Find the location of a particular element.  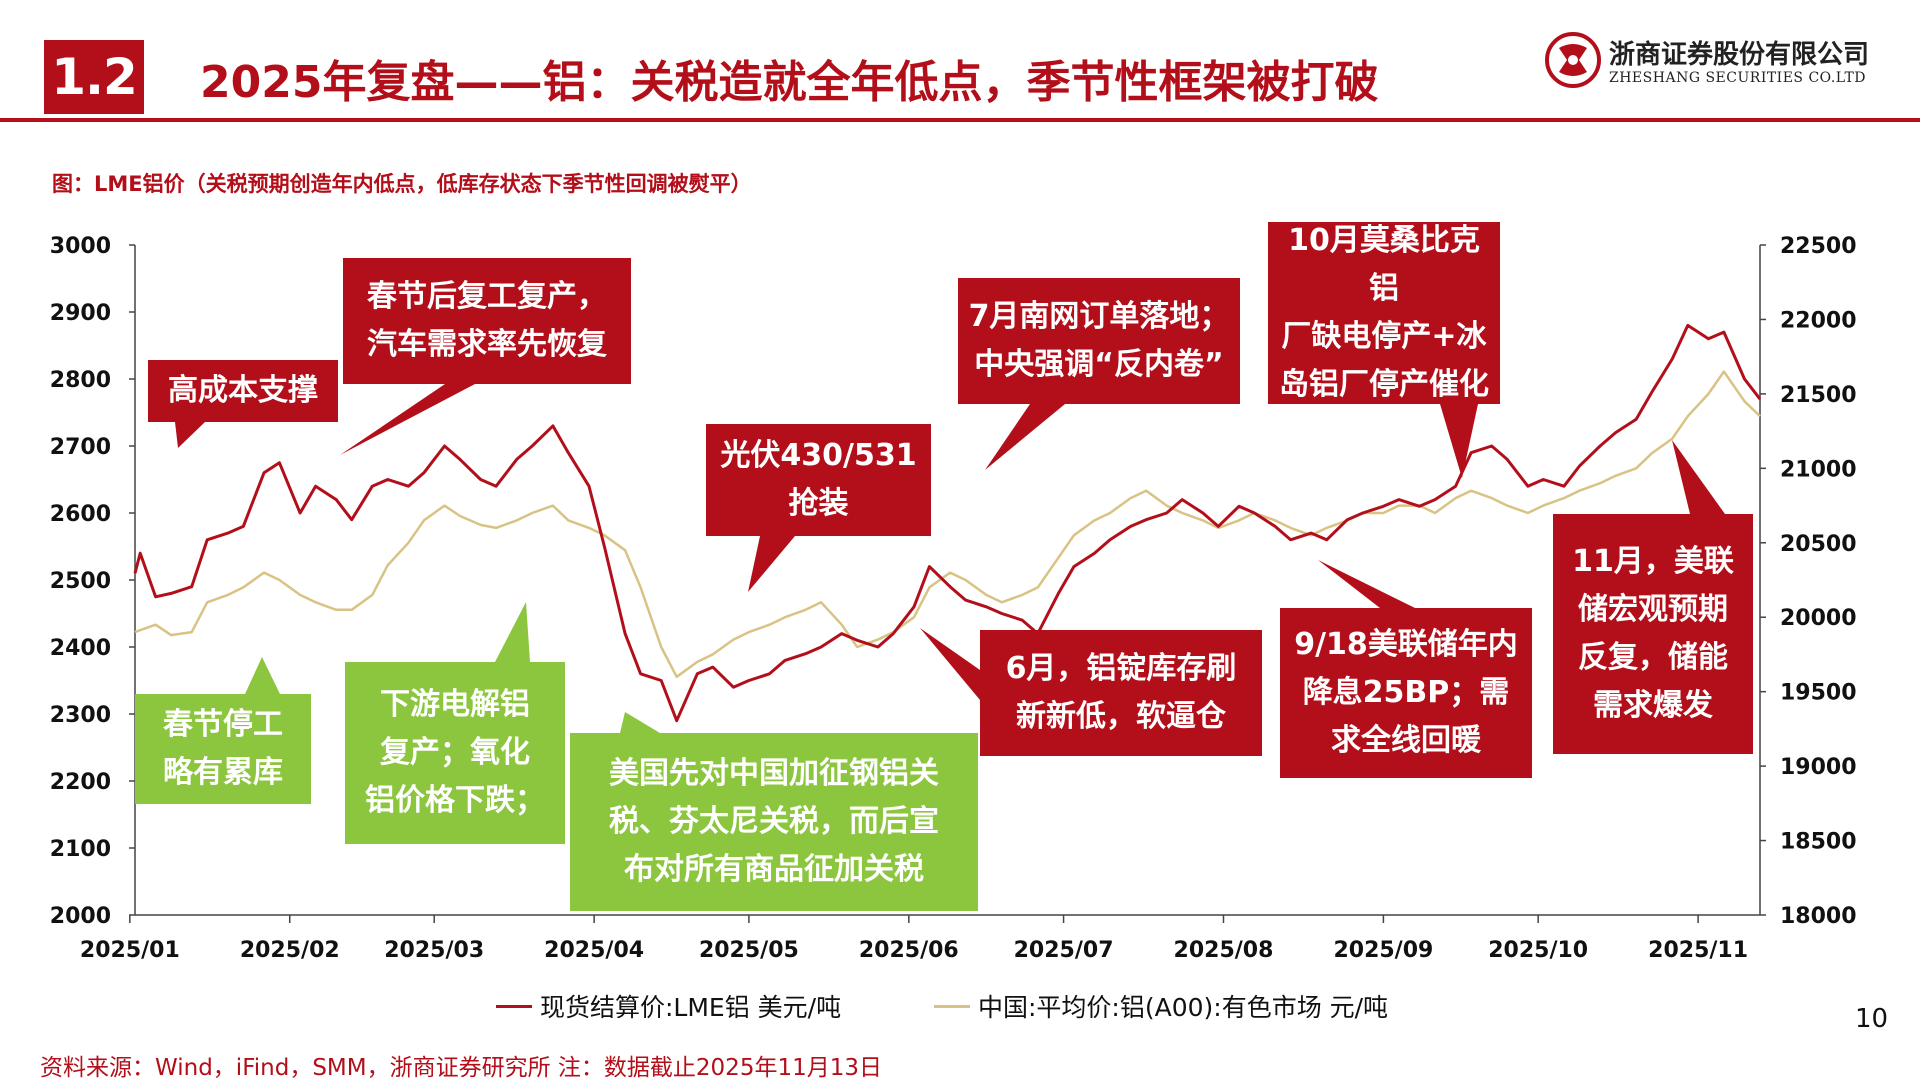

company-logo: 浙商证券股份有限公司 ZHESHANG SECURITIES CO.LTD is located at coordinates (1717, 62).